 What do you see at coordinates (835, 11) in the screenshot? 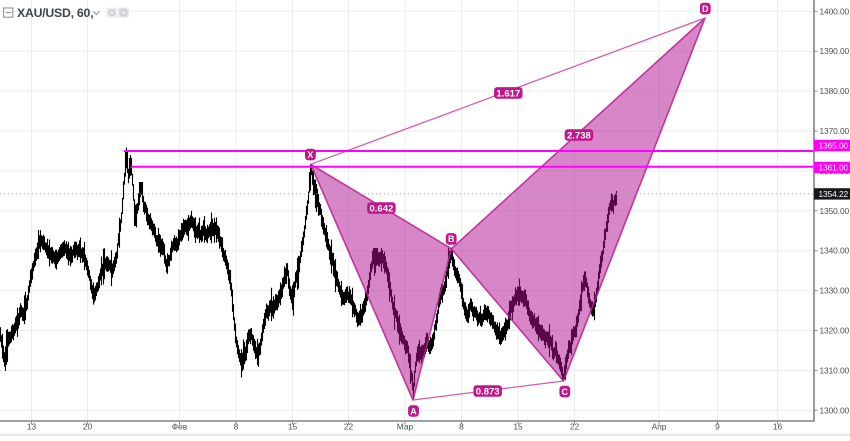
I see `svg-text: 1400.00` at bounding box center [835, 11].